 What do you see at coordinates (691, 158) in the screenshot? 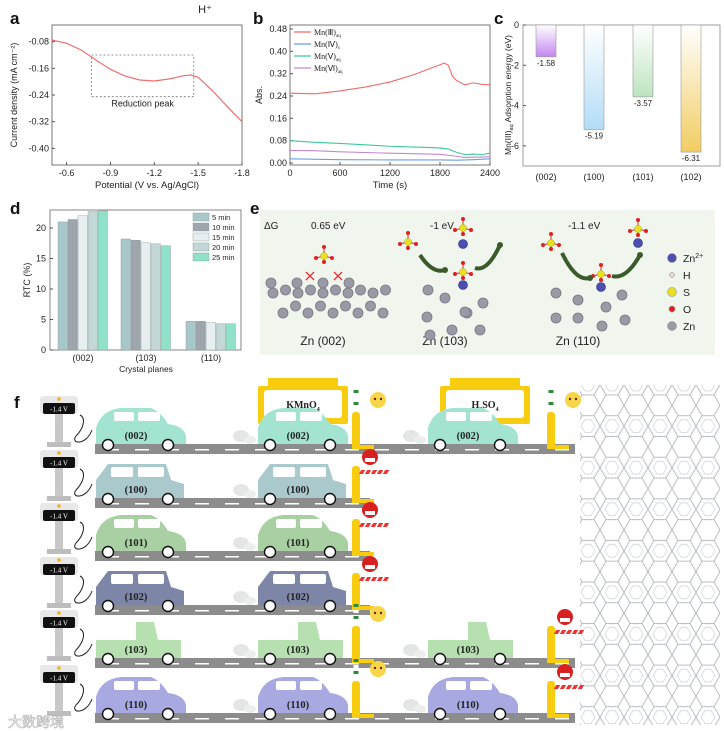
I see `bar-value-label: -6.31` at bounding box center [691, 158].